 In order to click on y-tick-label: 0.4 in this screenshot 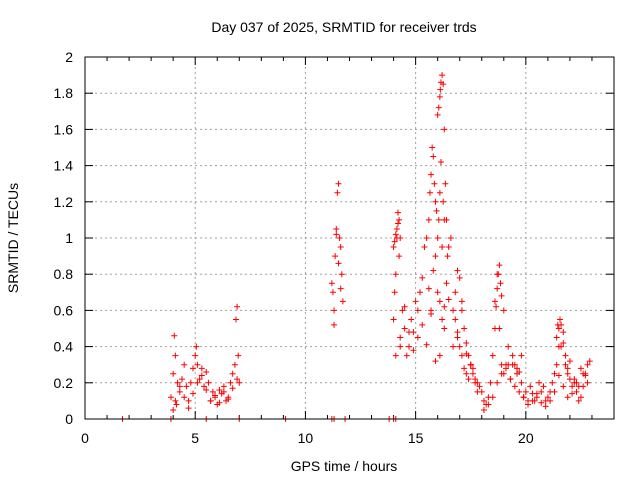, I will do `click(64, 347)`.